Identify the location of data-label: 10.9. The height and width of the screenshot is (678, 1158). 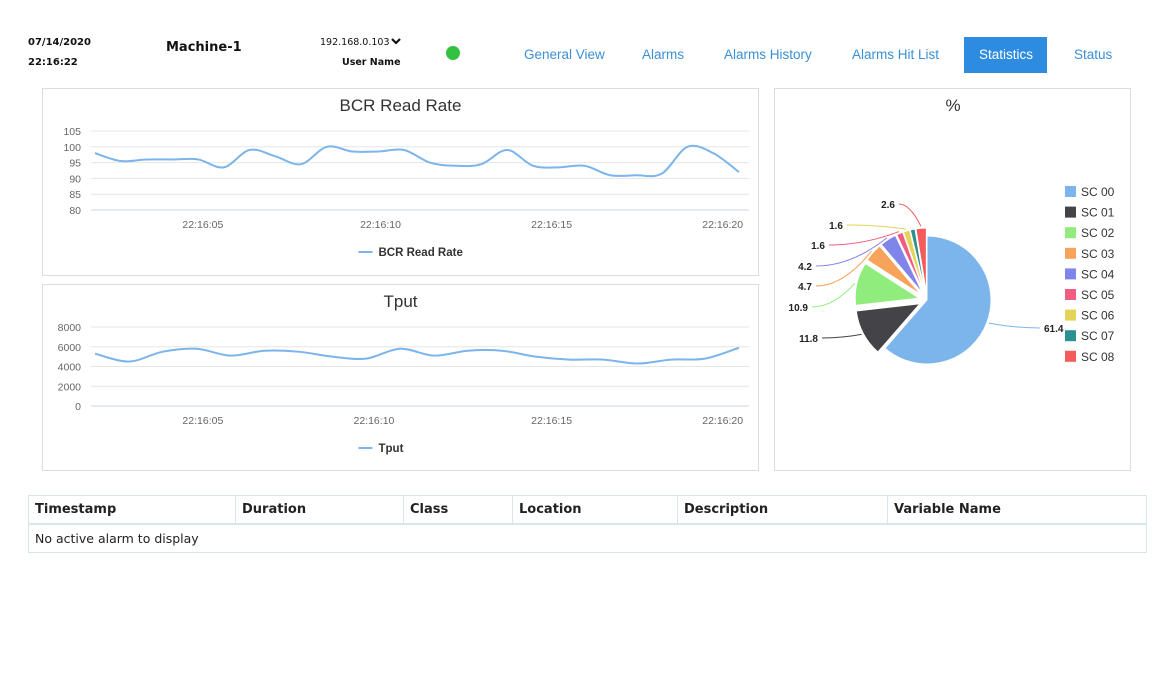
(799, 308).